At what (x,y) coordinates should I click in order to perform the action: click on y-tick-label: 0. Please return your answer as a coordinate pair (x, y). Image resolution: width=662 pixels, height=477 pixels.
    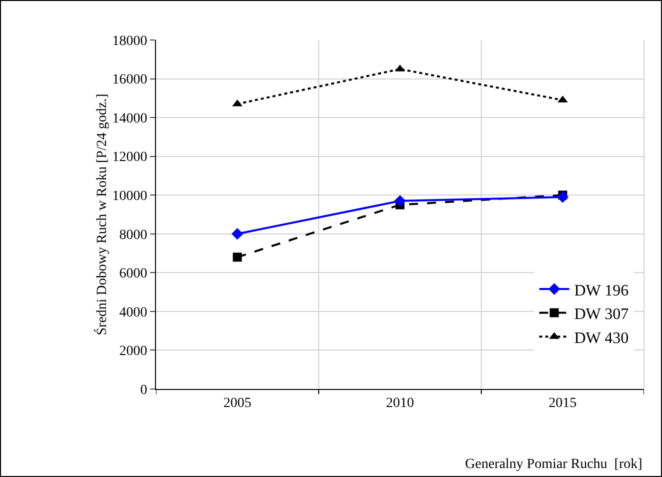
    Looking at the image, I should click on (144, 390).